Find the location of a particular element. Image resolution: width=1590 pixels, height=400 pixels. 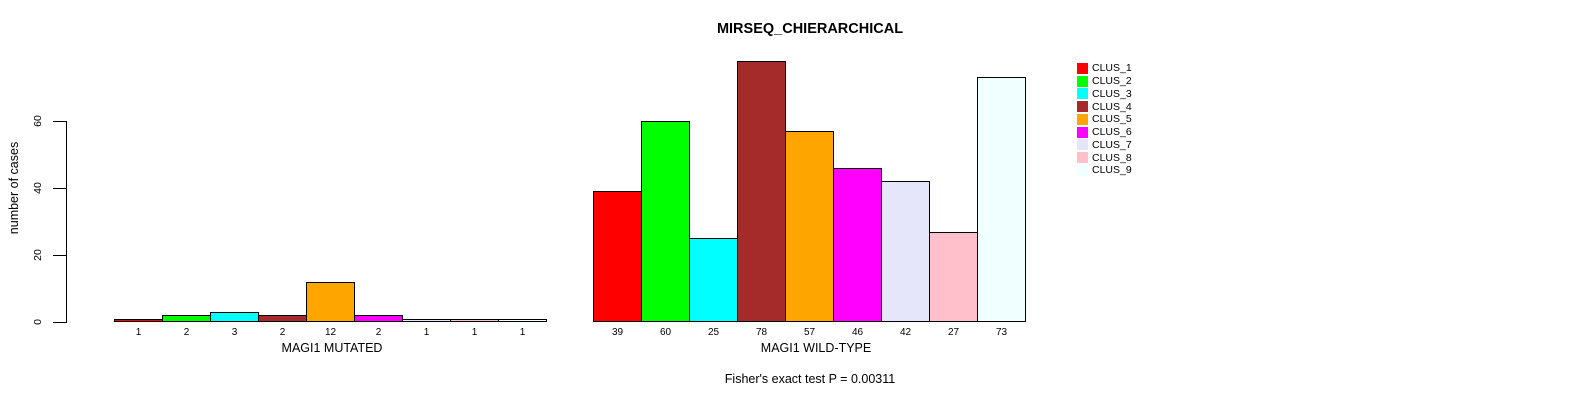

legend-label: CLUS_4 is located at coordinates (1112, 106).